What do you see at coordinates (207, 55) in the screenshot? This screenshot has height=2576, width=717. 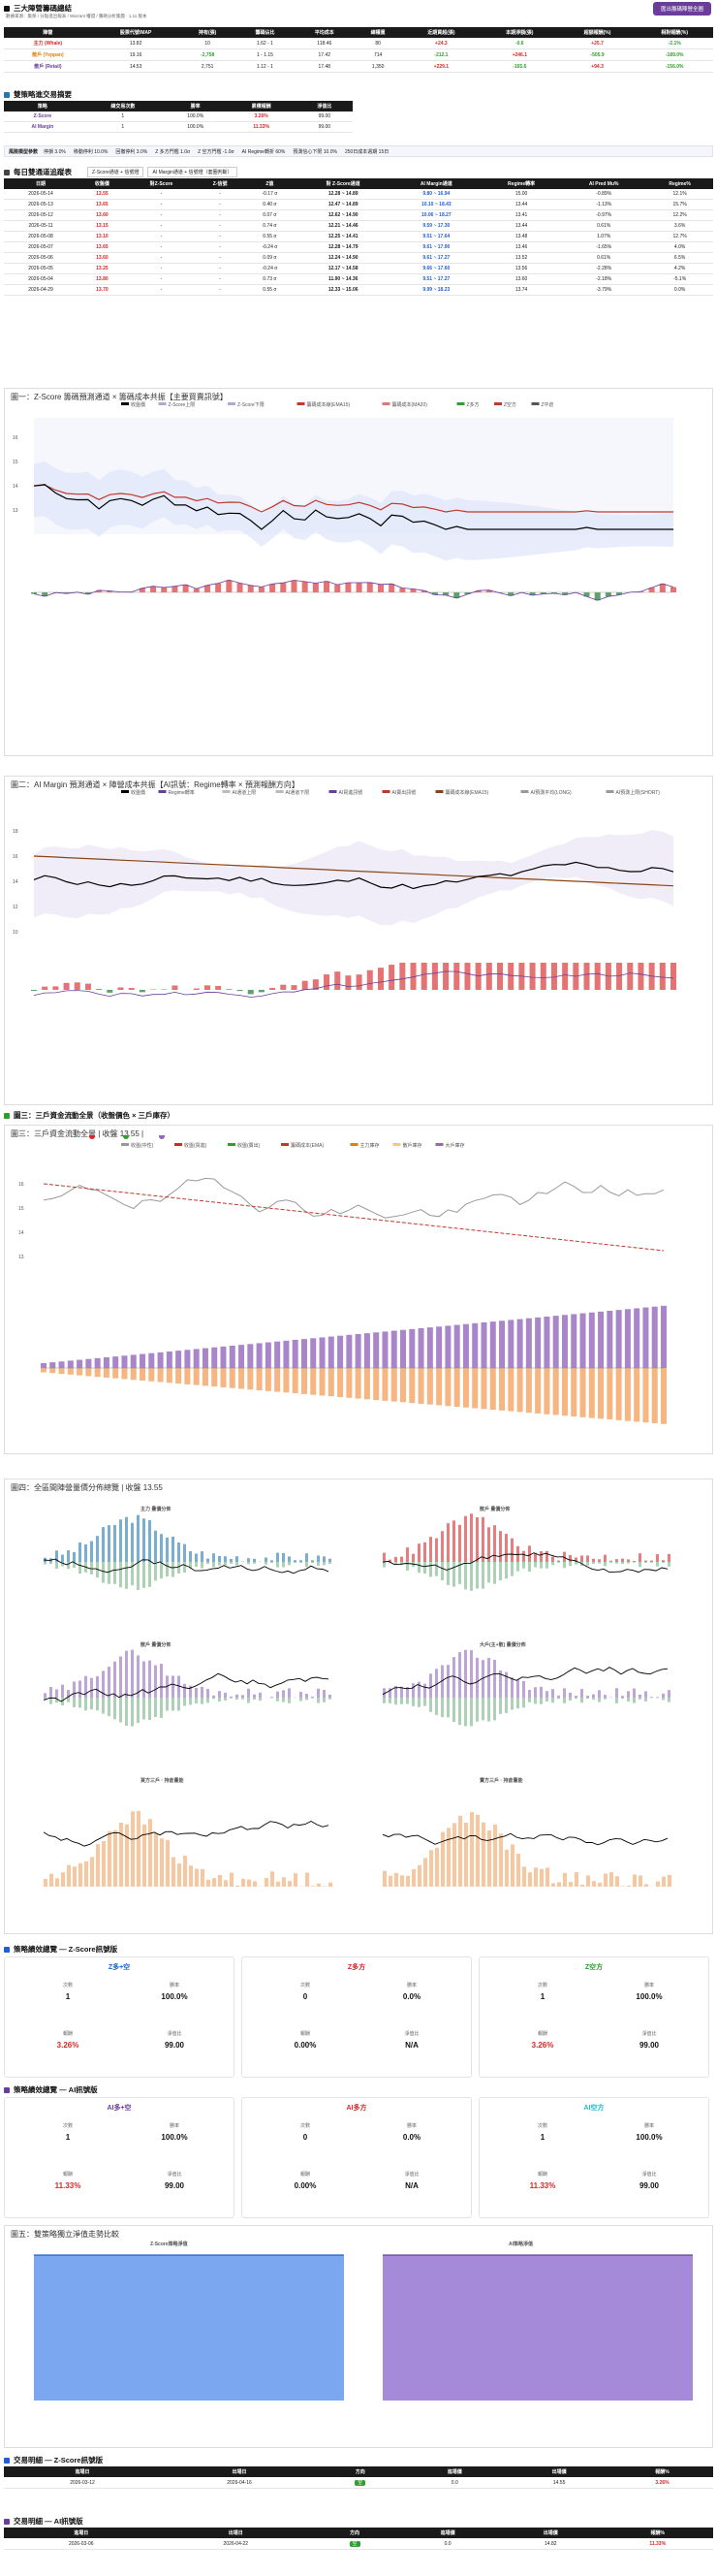 I see `table-cell: -2,758` at bounding box center [207, 55].